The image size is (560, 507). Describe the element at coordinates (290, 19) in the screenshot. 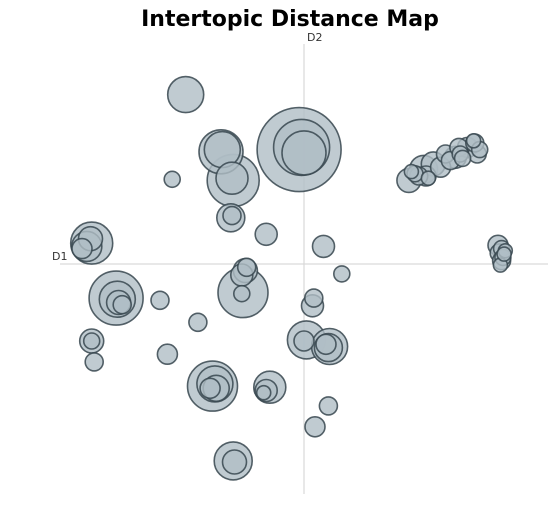

I see `chart-title: Intertopic Distance Map` at that location.